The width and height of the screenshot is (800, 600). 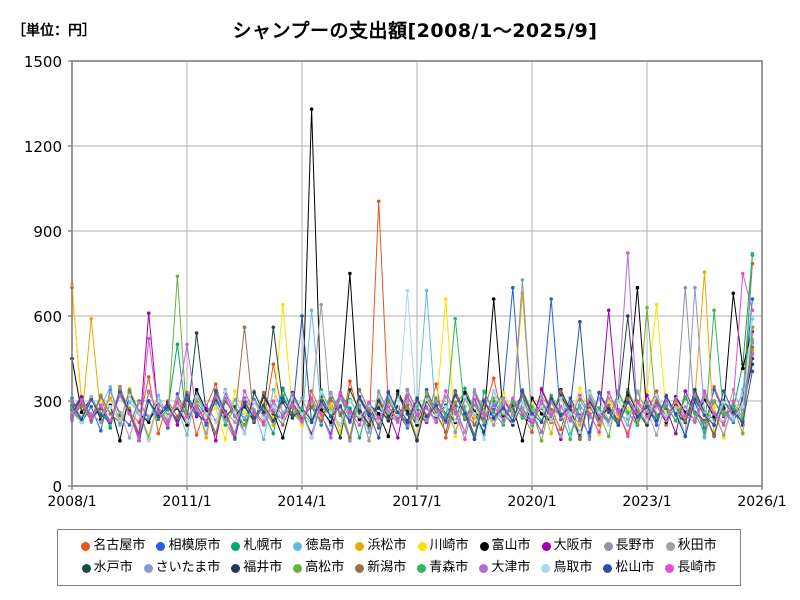 What do you see at coordinates (71, 502) in the screenshot?
I see `x-tick-label: 2008/1` at bounding box center [71, 502].